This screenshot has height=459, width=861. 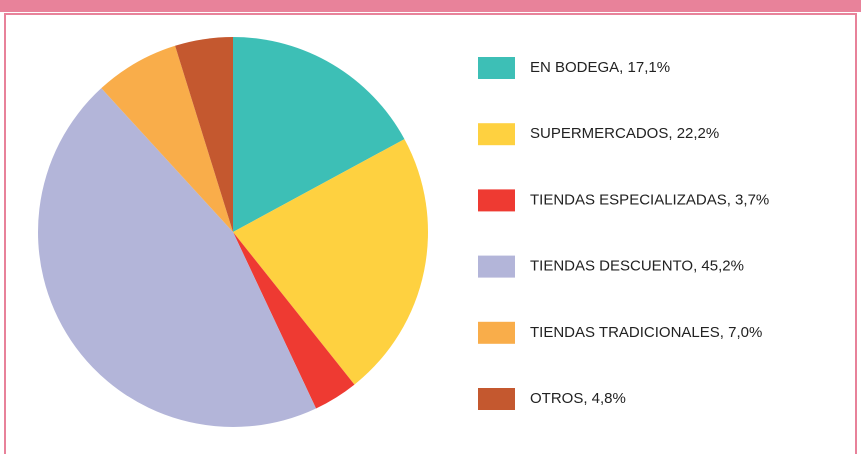 I want to click on top-bar, so click(x=430, y=6).